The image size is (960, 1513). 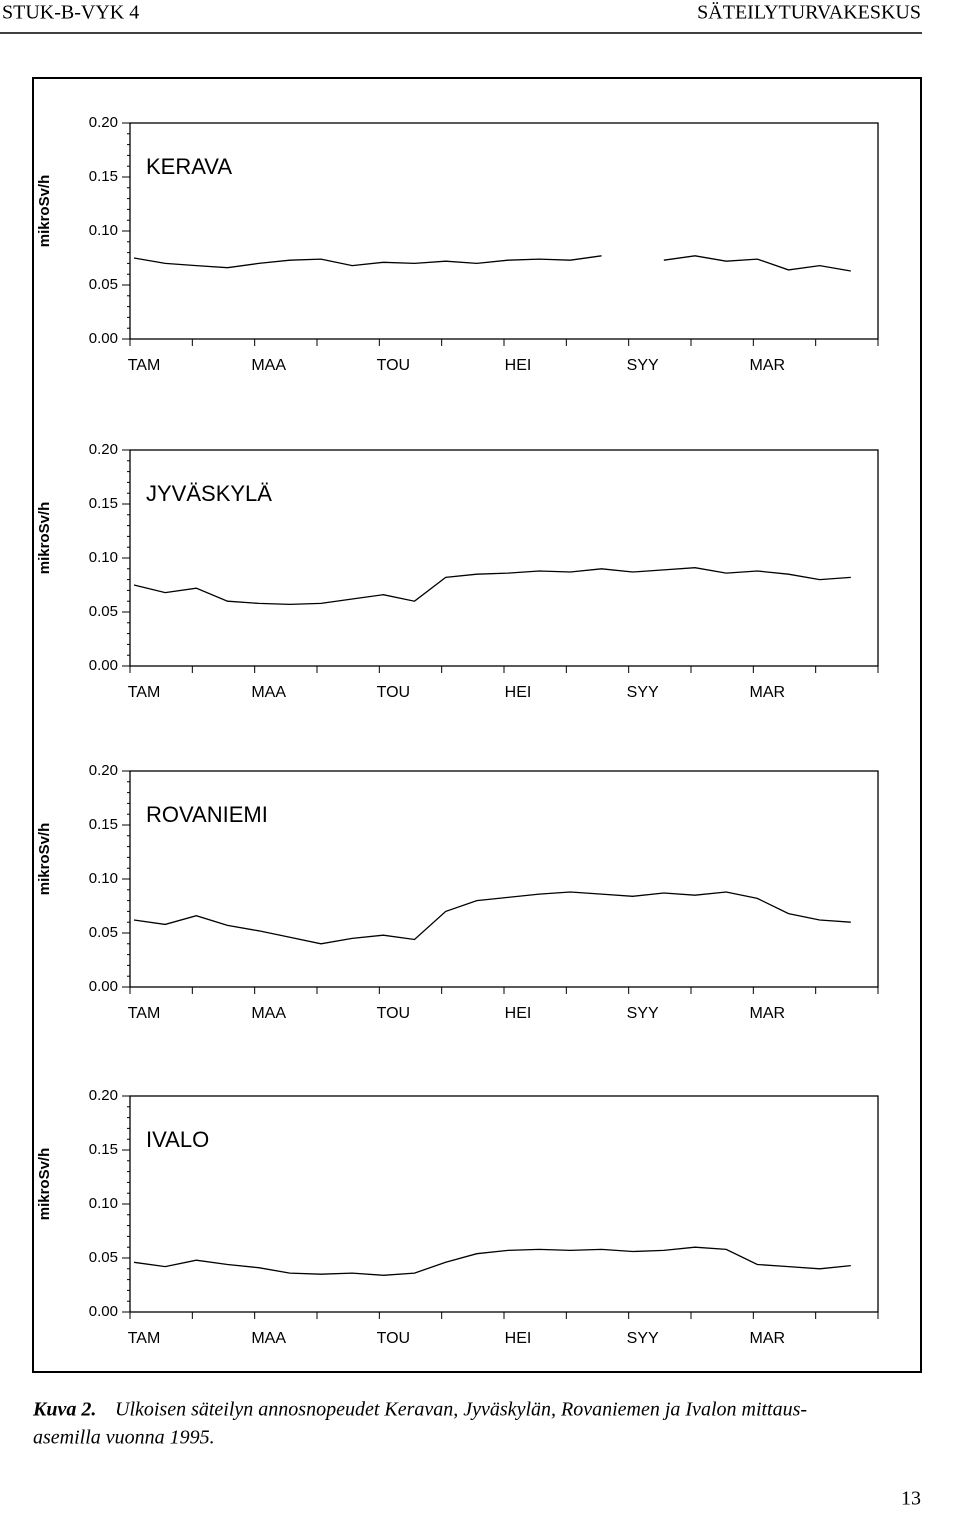 I want to click on page-number: 13, so click(x=911, y=1499).